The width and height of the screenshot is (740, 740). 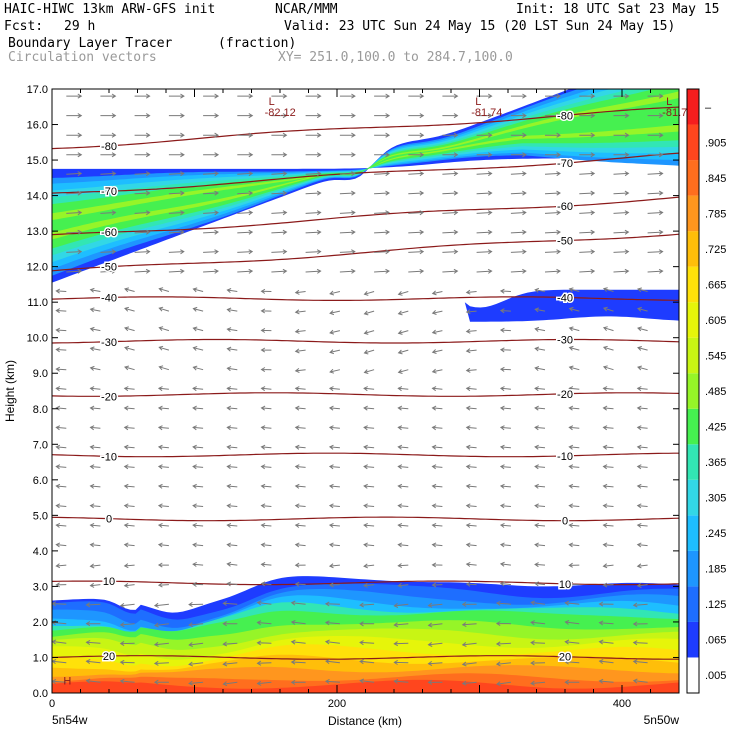 What do you see at coordinates (40, 445) in the screenshot?
I see `y-tick-label: 7.0` at bounding box center [40, 445].